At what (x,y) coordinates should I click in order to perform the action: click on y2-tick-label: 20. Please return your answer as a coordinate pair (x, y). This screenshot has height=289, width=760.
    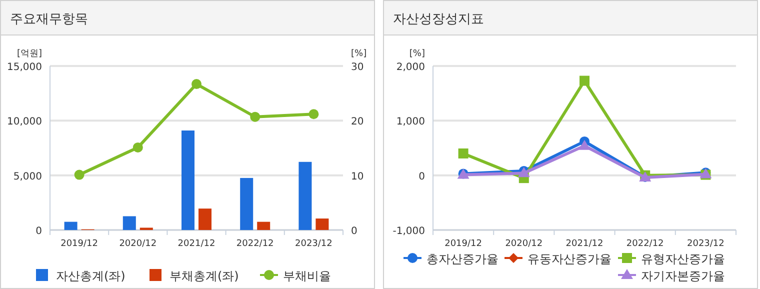
    Looking at the image, I should click on (357, 122).